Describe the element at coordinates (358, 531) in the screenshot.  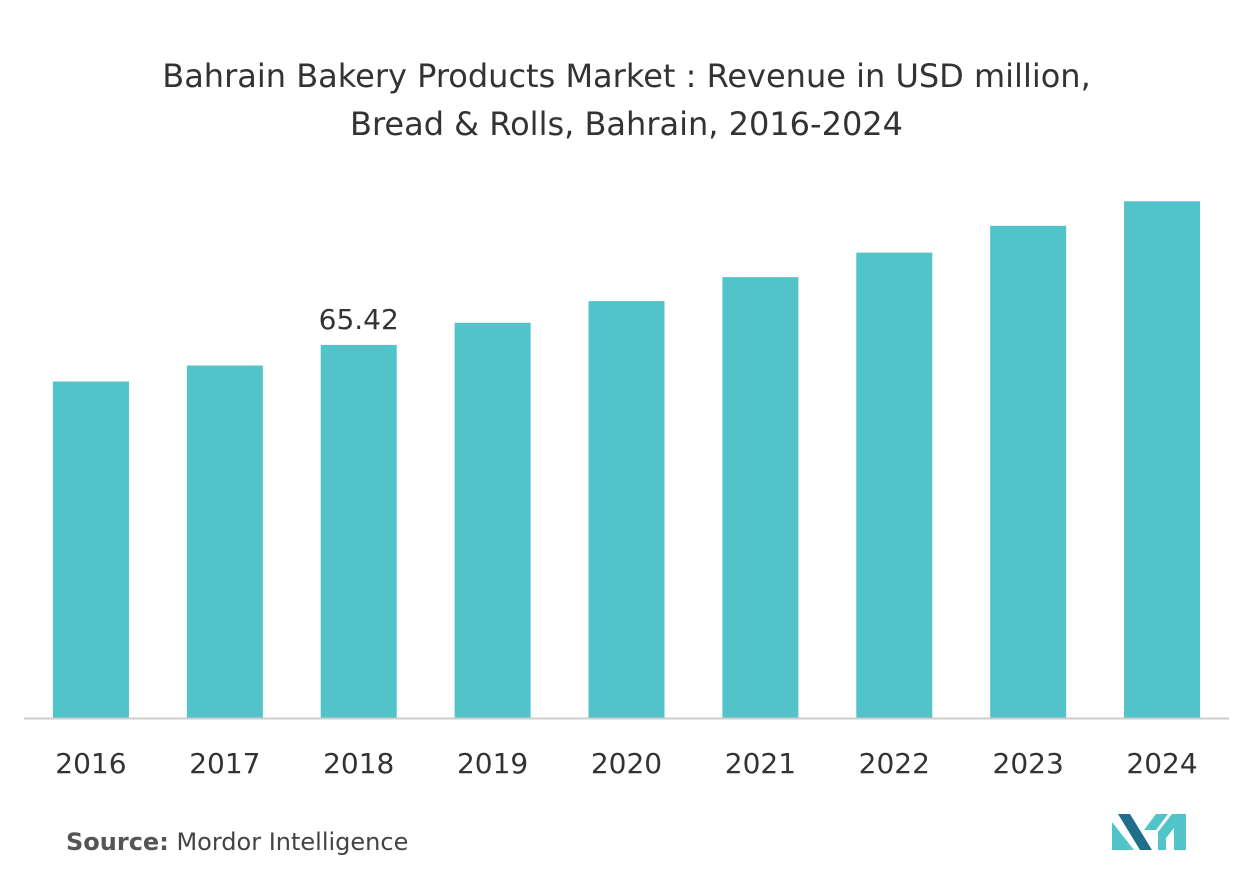
I see `bar-2018` at that location.